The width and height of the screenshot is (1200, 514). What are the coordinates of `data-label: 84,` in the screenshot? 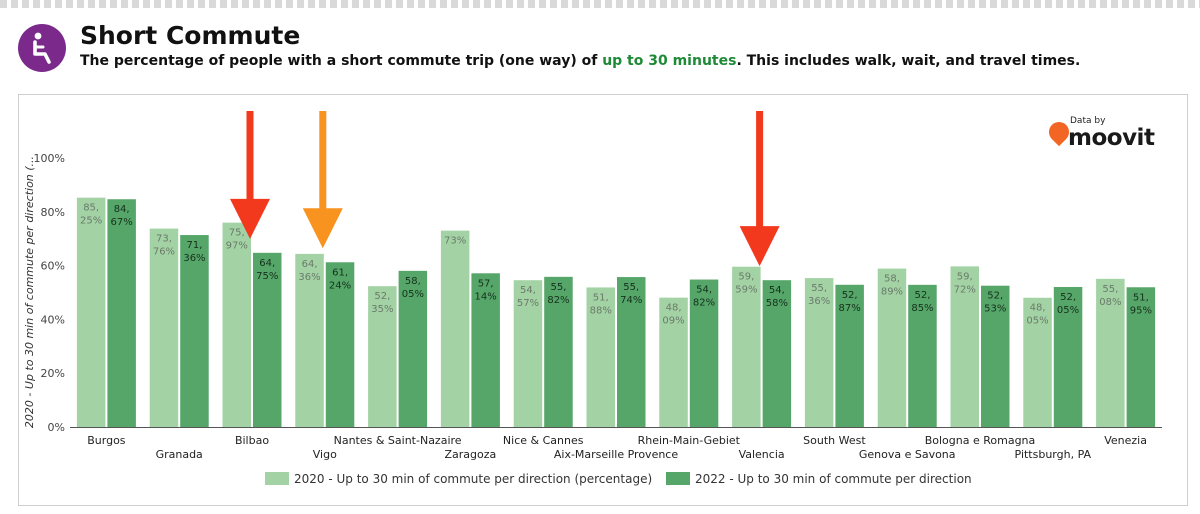 It's located at (122, 209).